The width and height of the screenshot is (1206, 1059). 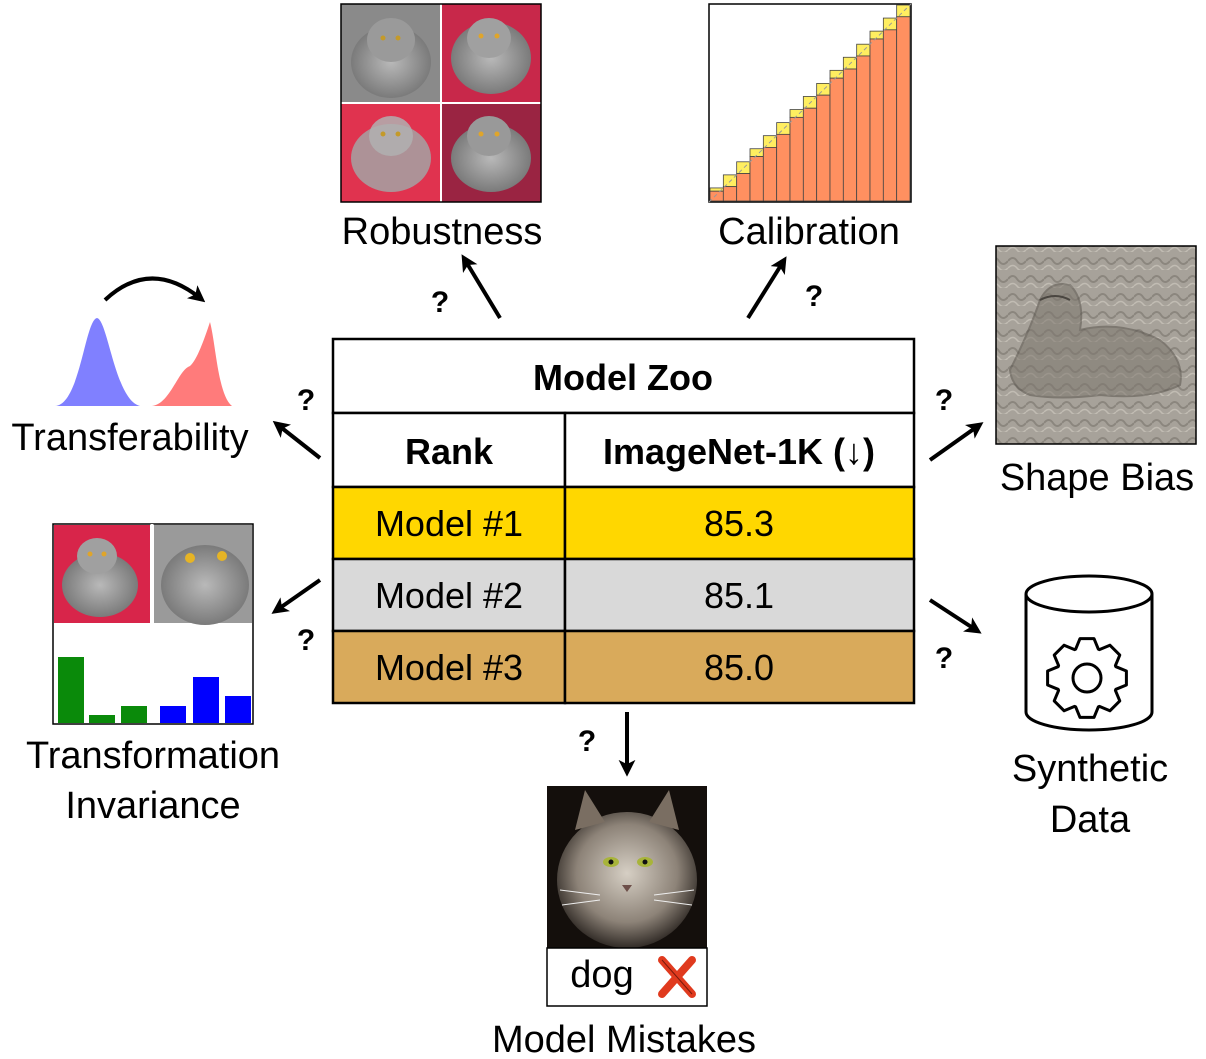 I want to click on synthetic-data-panel: Synthetic Data ?, so click(x=1048, y=707).